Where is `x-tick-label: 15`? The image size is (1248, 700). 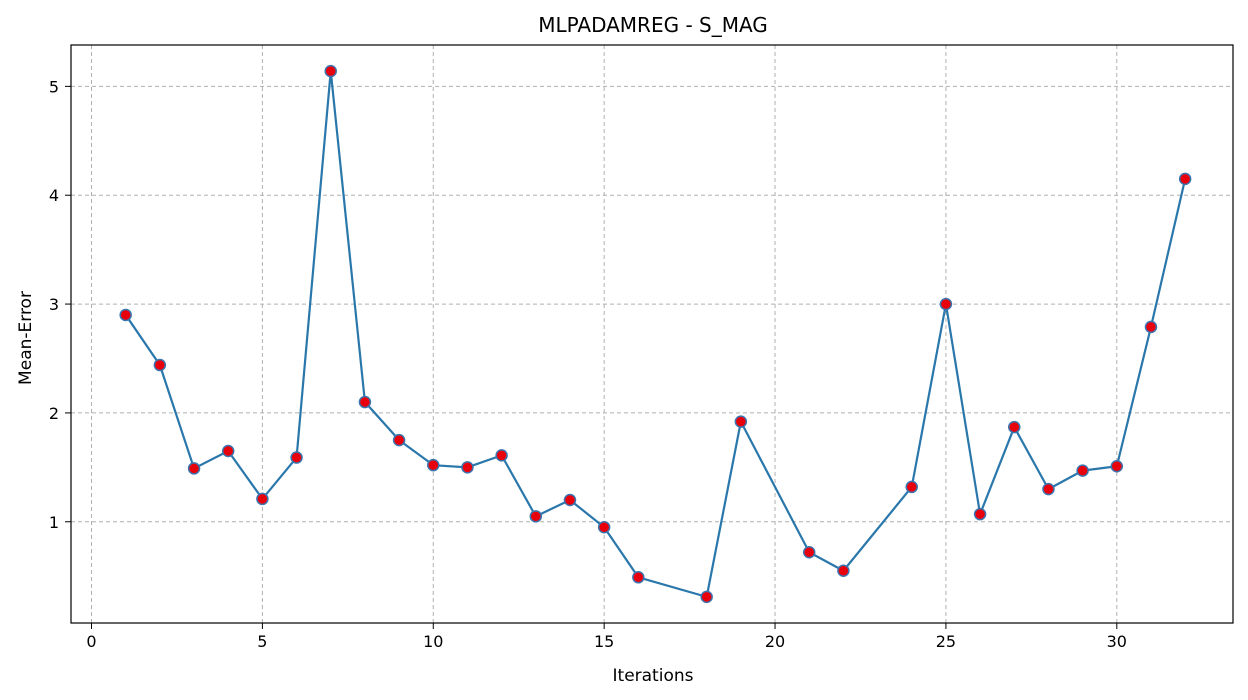 x-tick-label: 15 is located at coordinates (604, 641).